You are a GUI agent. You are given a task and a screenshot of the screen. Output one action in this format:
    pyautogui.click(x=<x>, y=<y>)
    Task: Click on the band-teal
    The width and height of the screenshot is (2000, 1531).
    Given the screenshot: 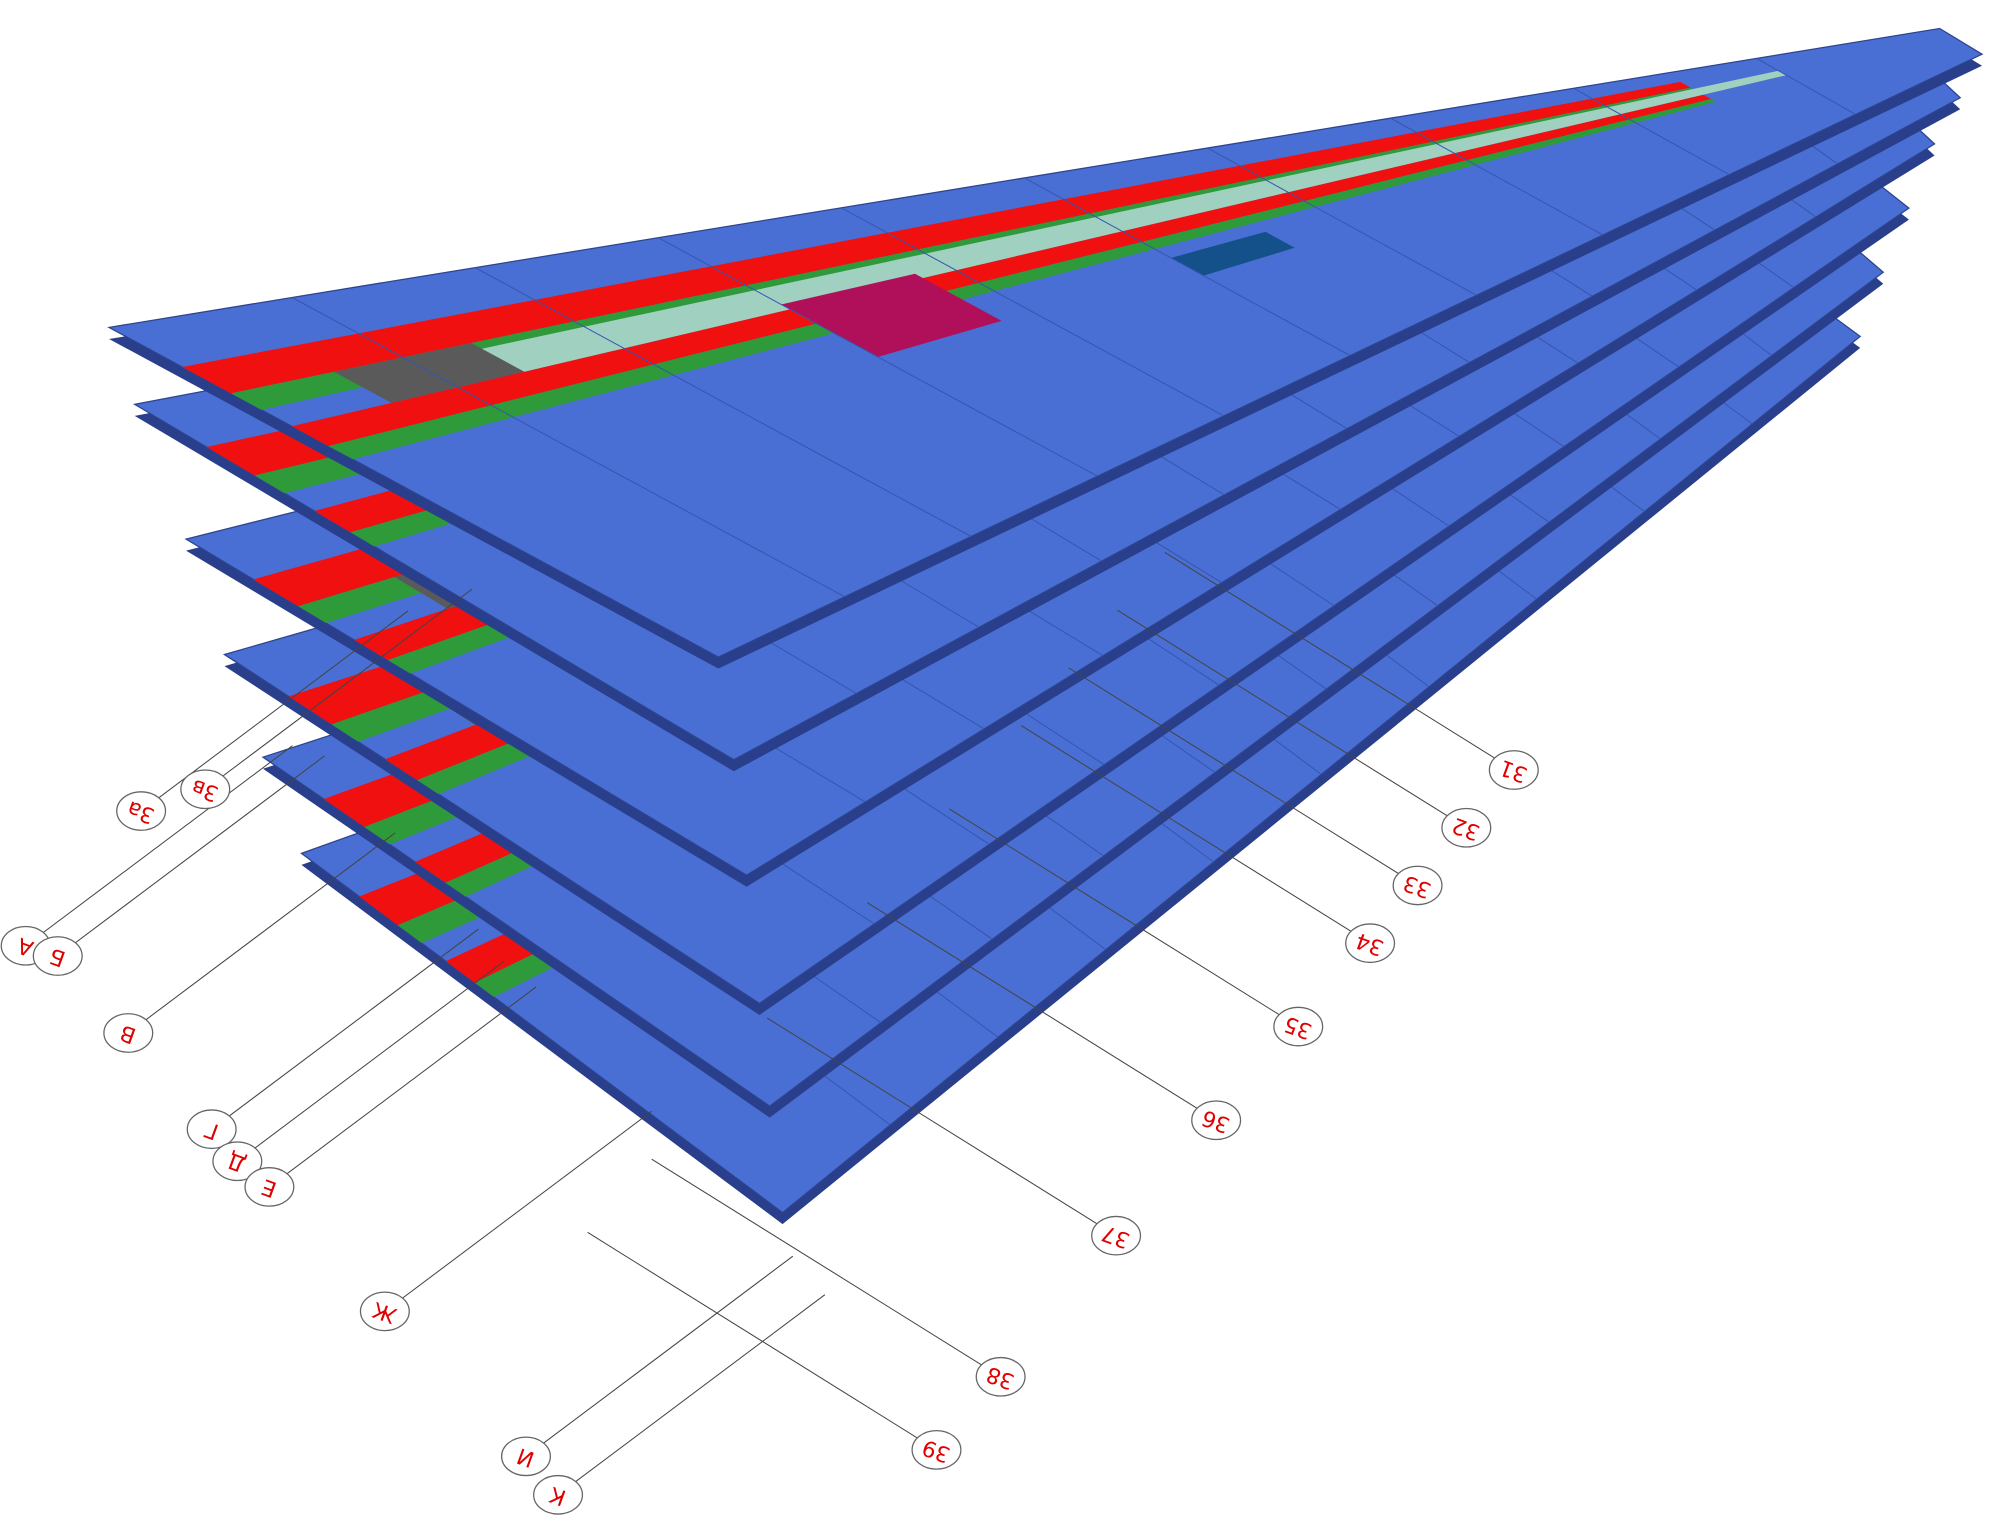 What is the action you would take?
    pyautogui.click(x=1134, y=221)
    